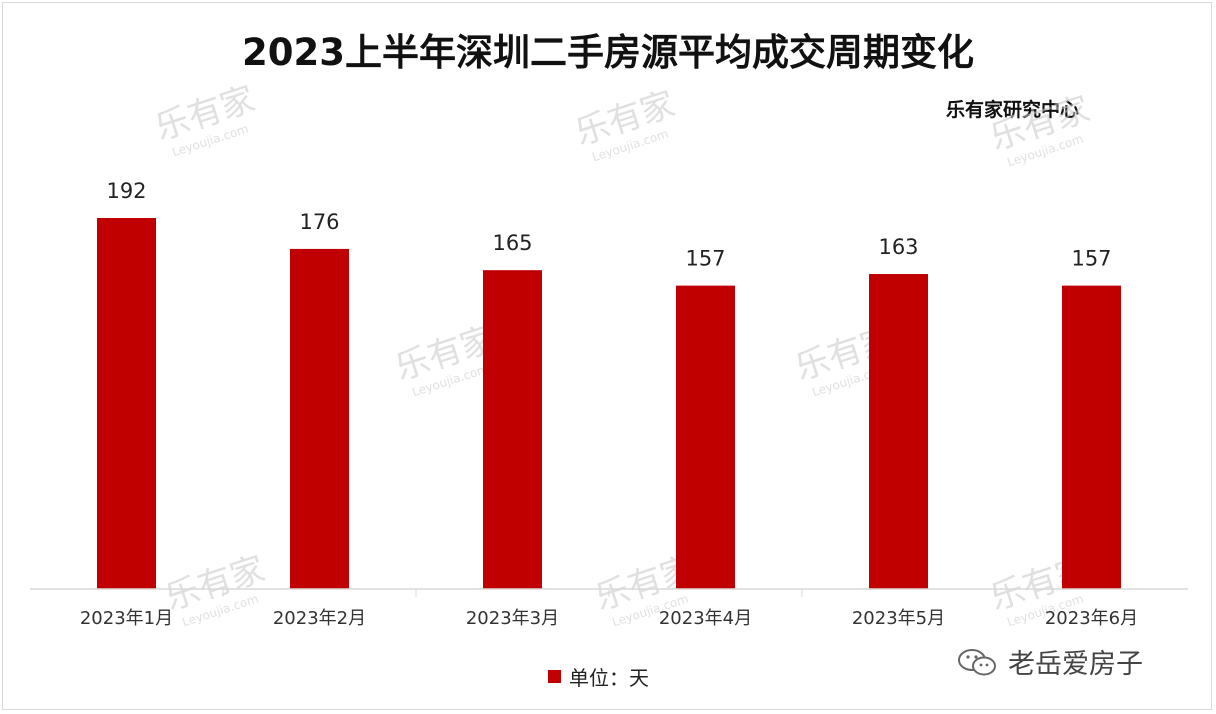 The width and height of the screenshot is (1216, 714). I want to click on value-label-5: 163, so click(898, 247).